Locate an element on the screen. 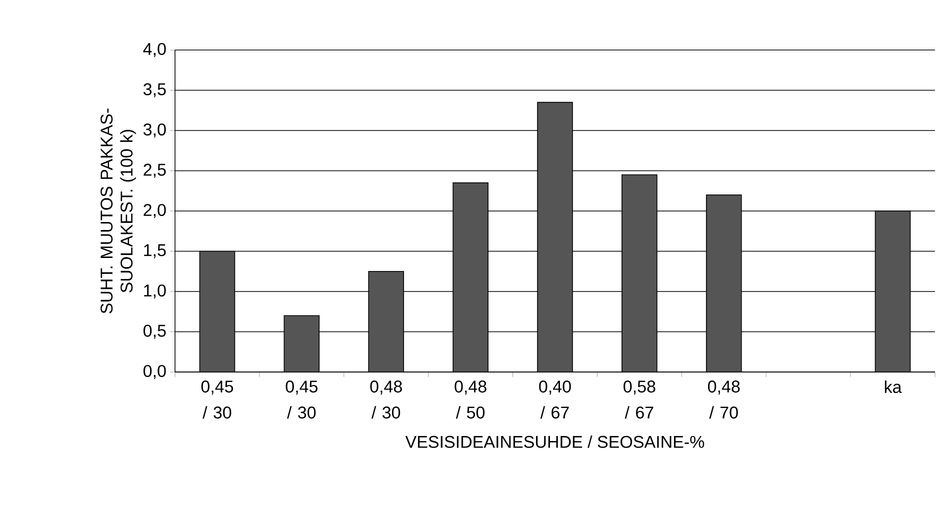  x-tick-label: 0,58 / 67 is located at coordinates (640, 399).